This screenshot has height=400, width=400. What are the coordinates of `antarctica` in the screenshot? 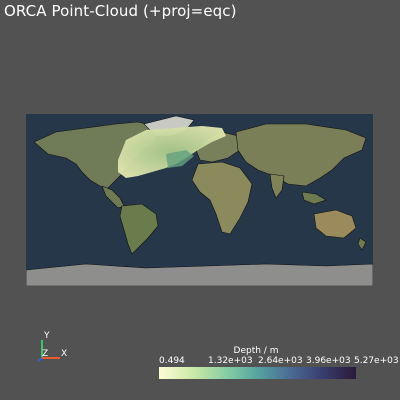 It's located at (199, 274).